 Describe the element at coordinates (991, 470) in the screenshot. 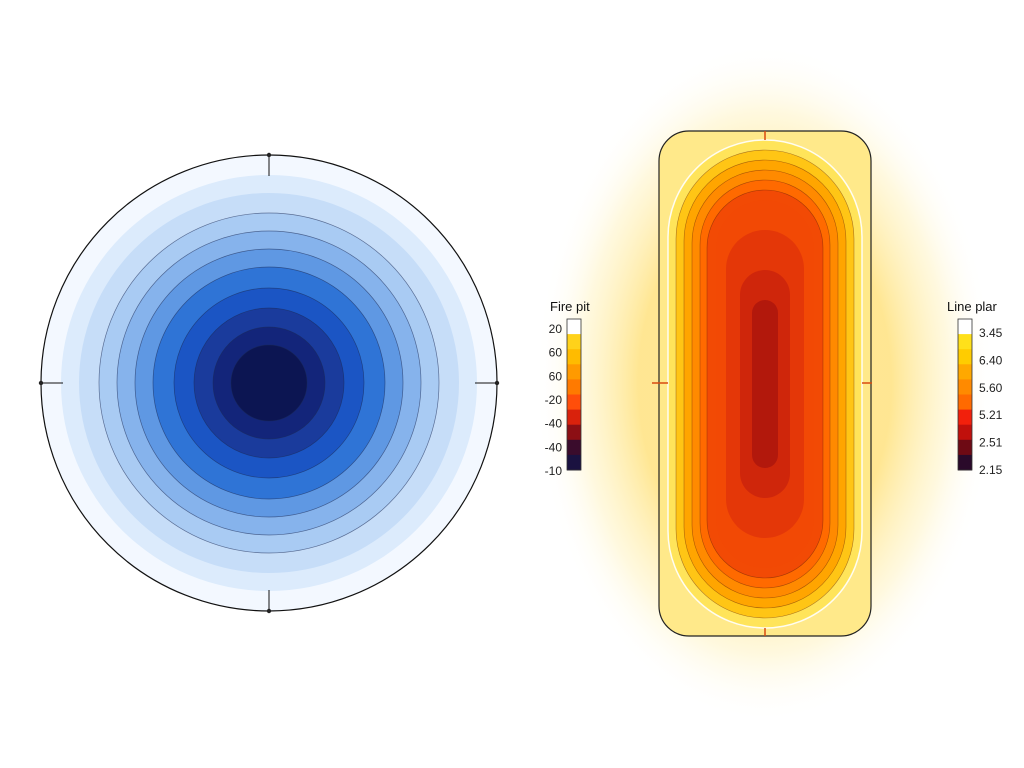

I see `colorbar-tick-label: 2.15` at that location.